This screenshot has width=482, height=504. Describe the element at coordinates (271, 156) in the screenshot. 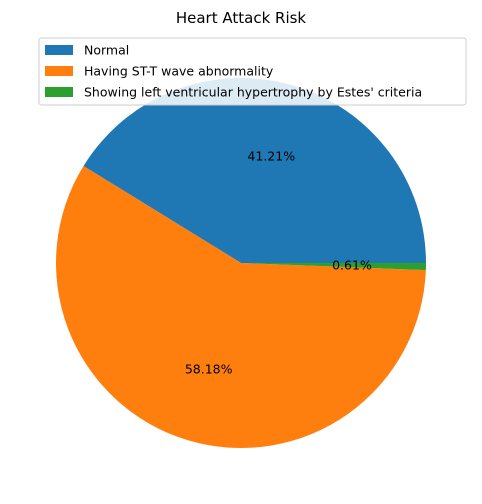

I see `slice-percent-label-1: 41.21%` at that location.